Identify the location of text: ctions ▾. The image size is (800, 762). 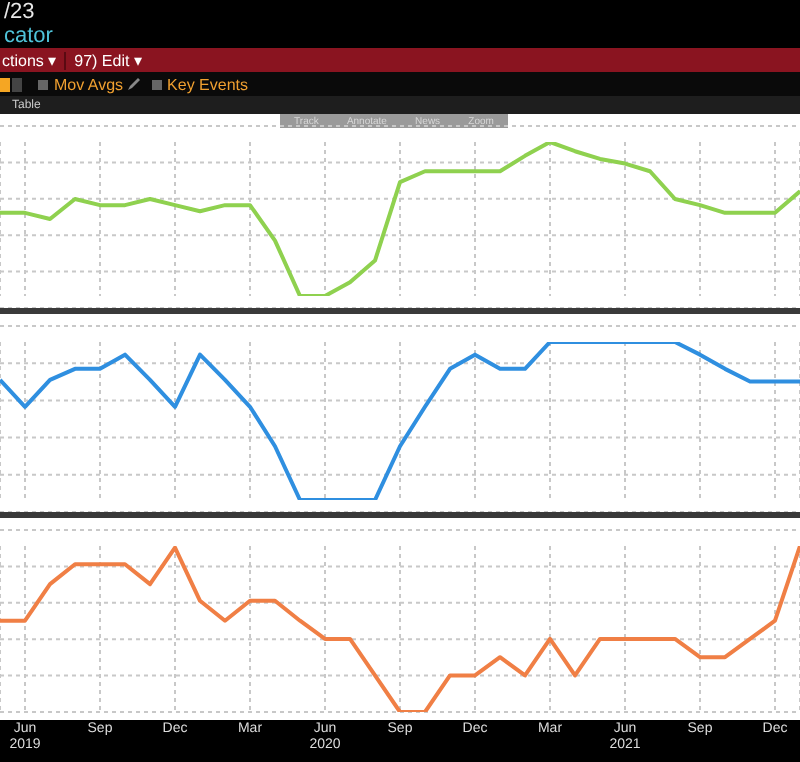
(34, 60).